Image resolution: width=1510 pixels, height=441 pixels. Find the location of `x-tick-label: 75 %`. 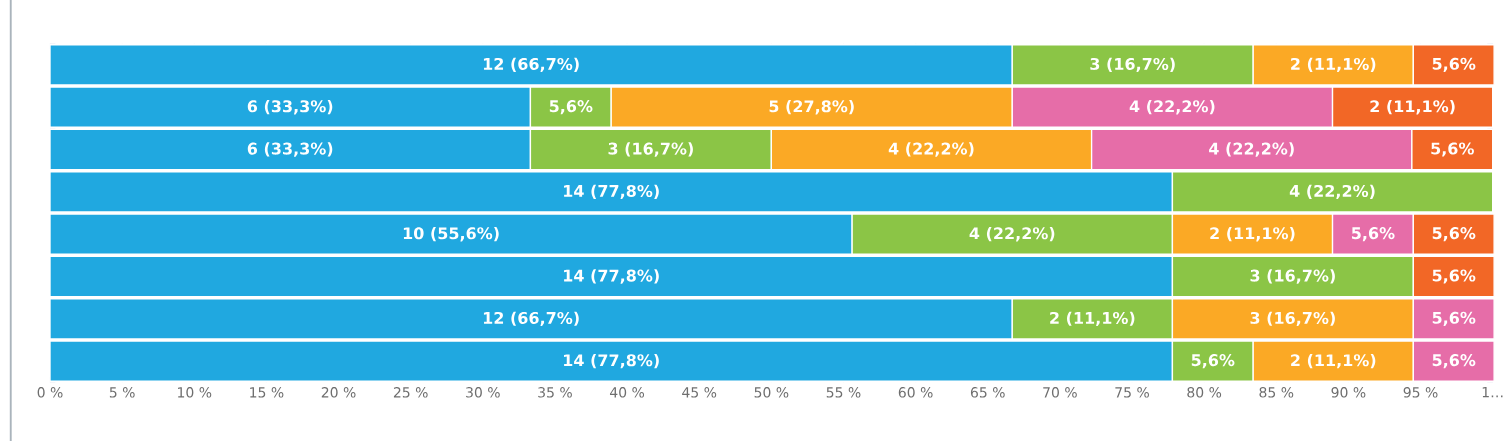

x-tick-label: 75 % is located at coordinates (1132, 392).